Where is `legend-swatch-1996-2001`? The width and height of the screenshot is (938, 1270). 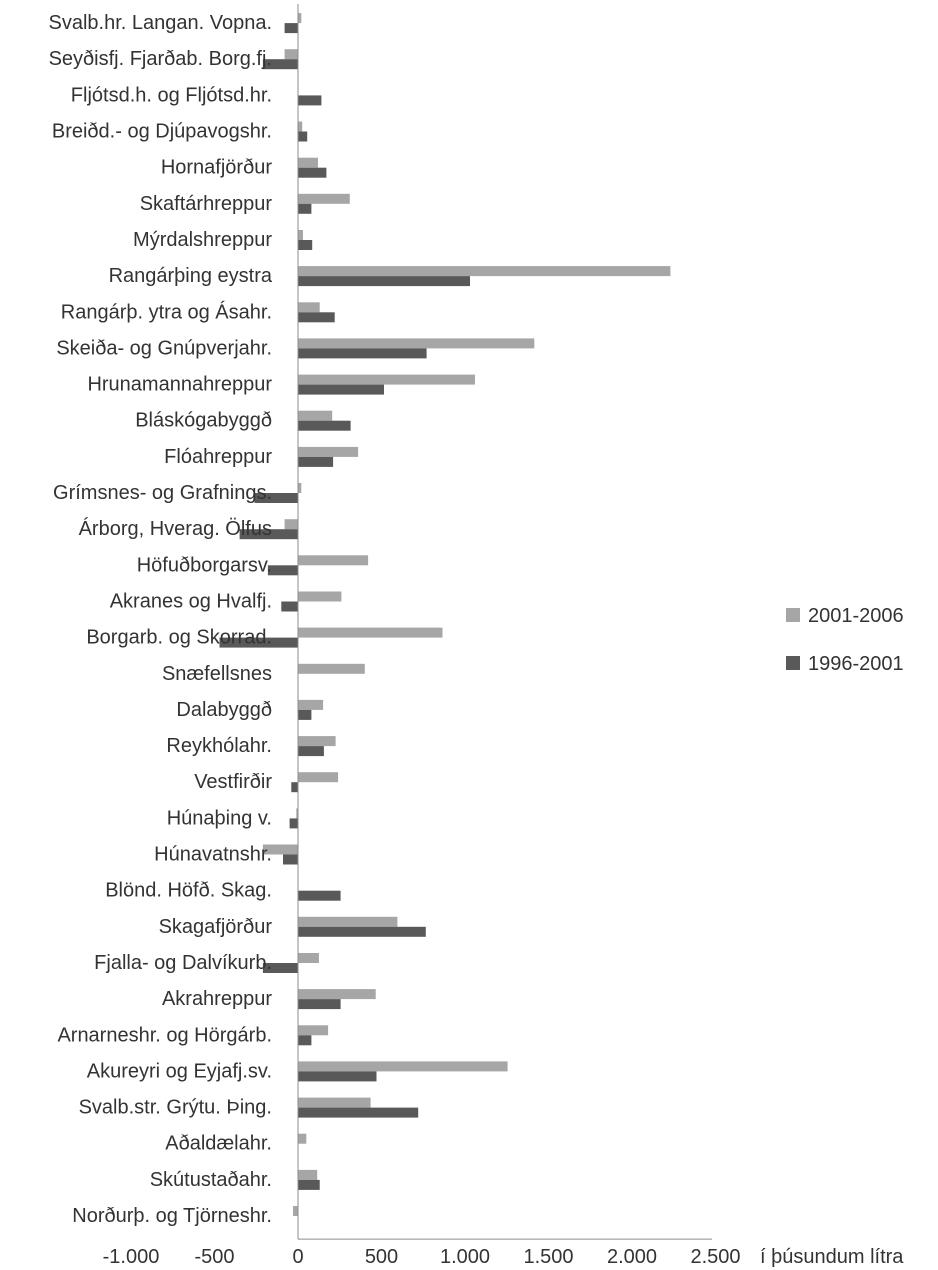 legend-swatch-1996-2001 is located at coordinates (793, 663).